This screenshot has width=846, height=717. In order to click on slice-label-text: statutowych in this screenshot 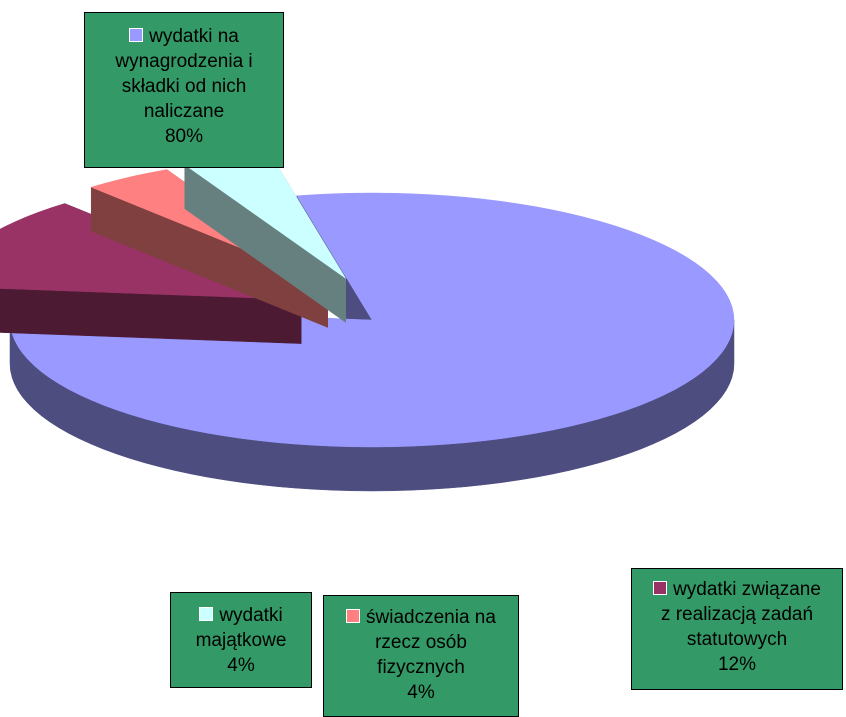, I will do `click(737, 639)`.